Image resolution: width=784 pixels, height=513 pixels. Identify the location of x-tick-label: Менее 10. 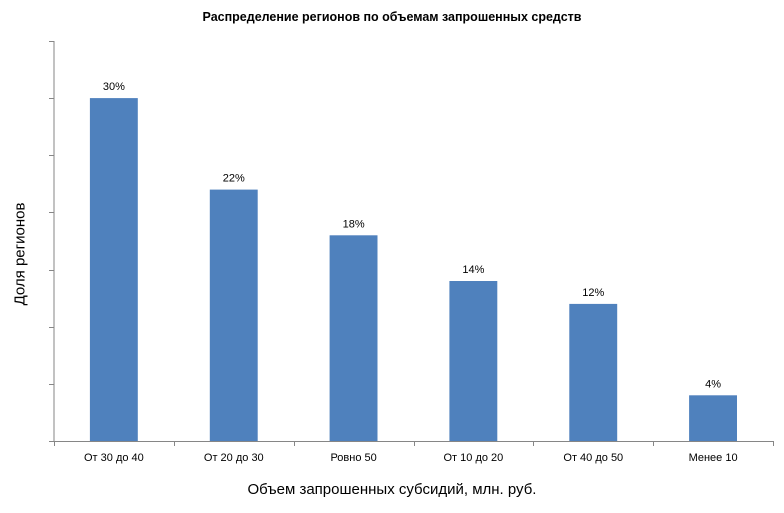
(713, 458).